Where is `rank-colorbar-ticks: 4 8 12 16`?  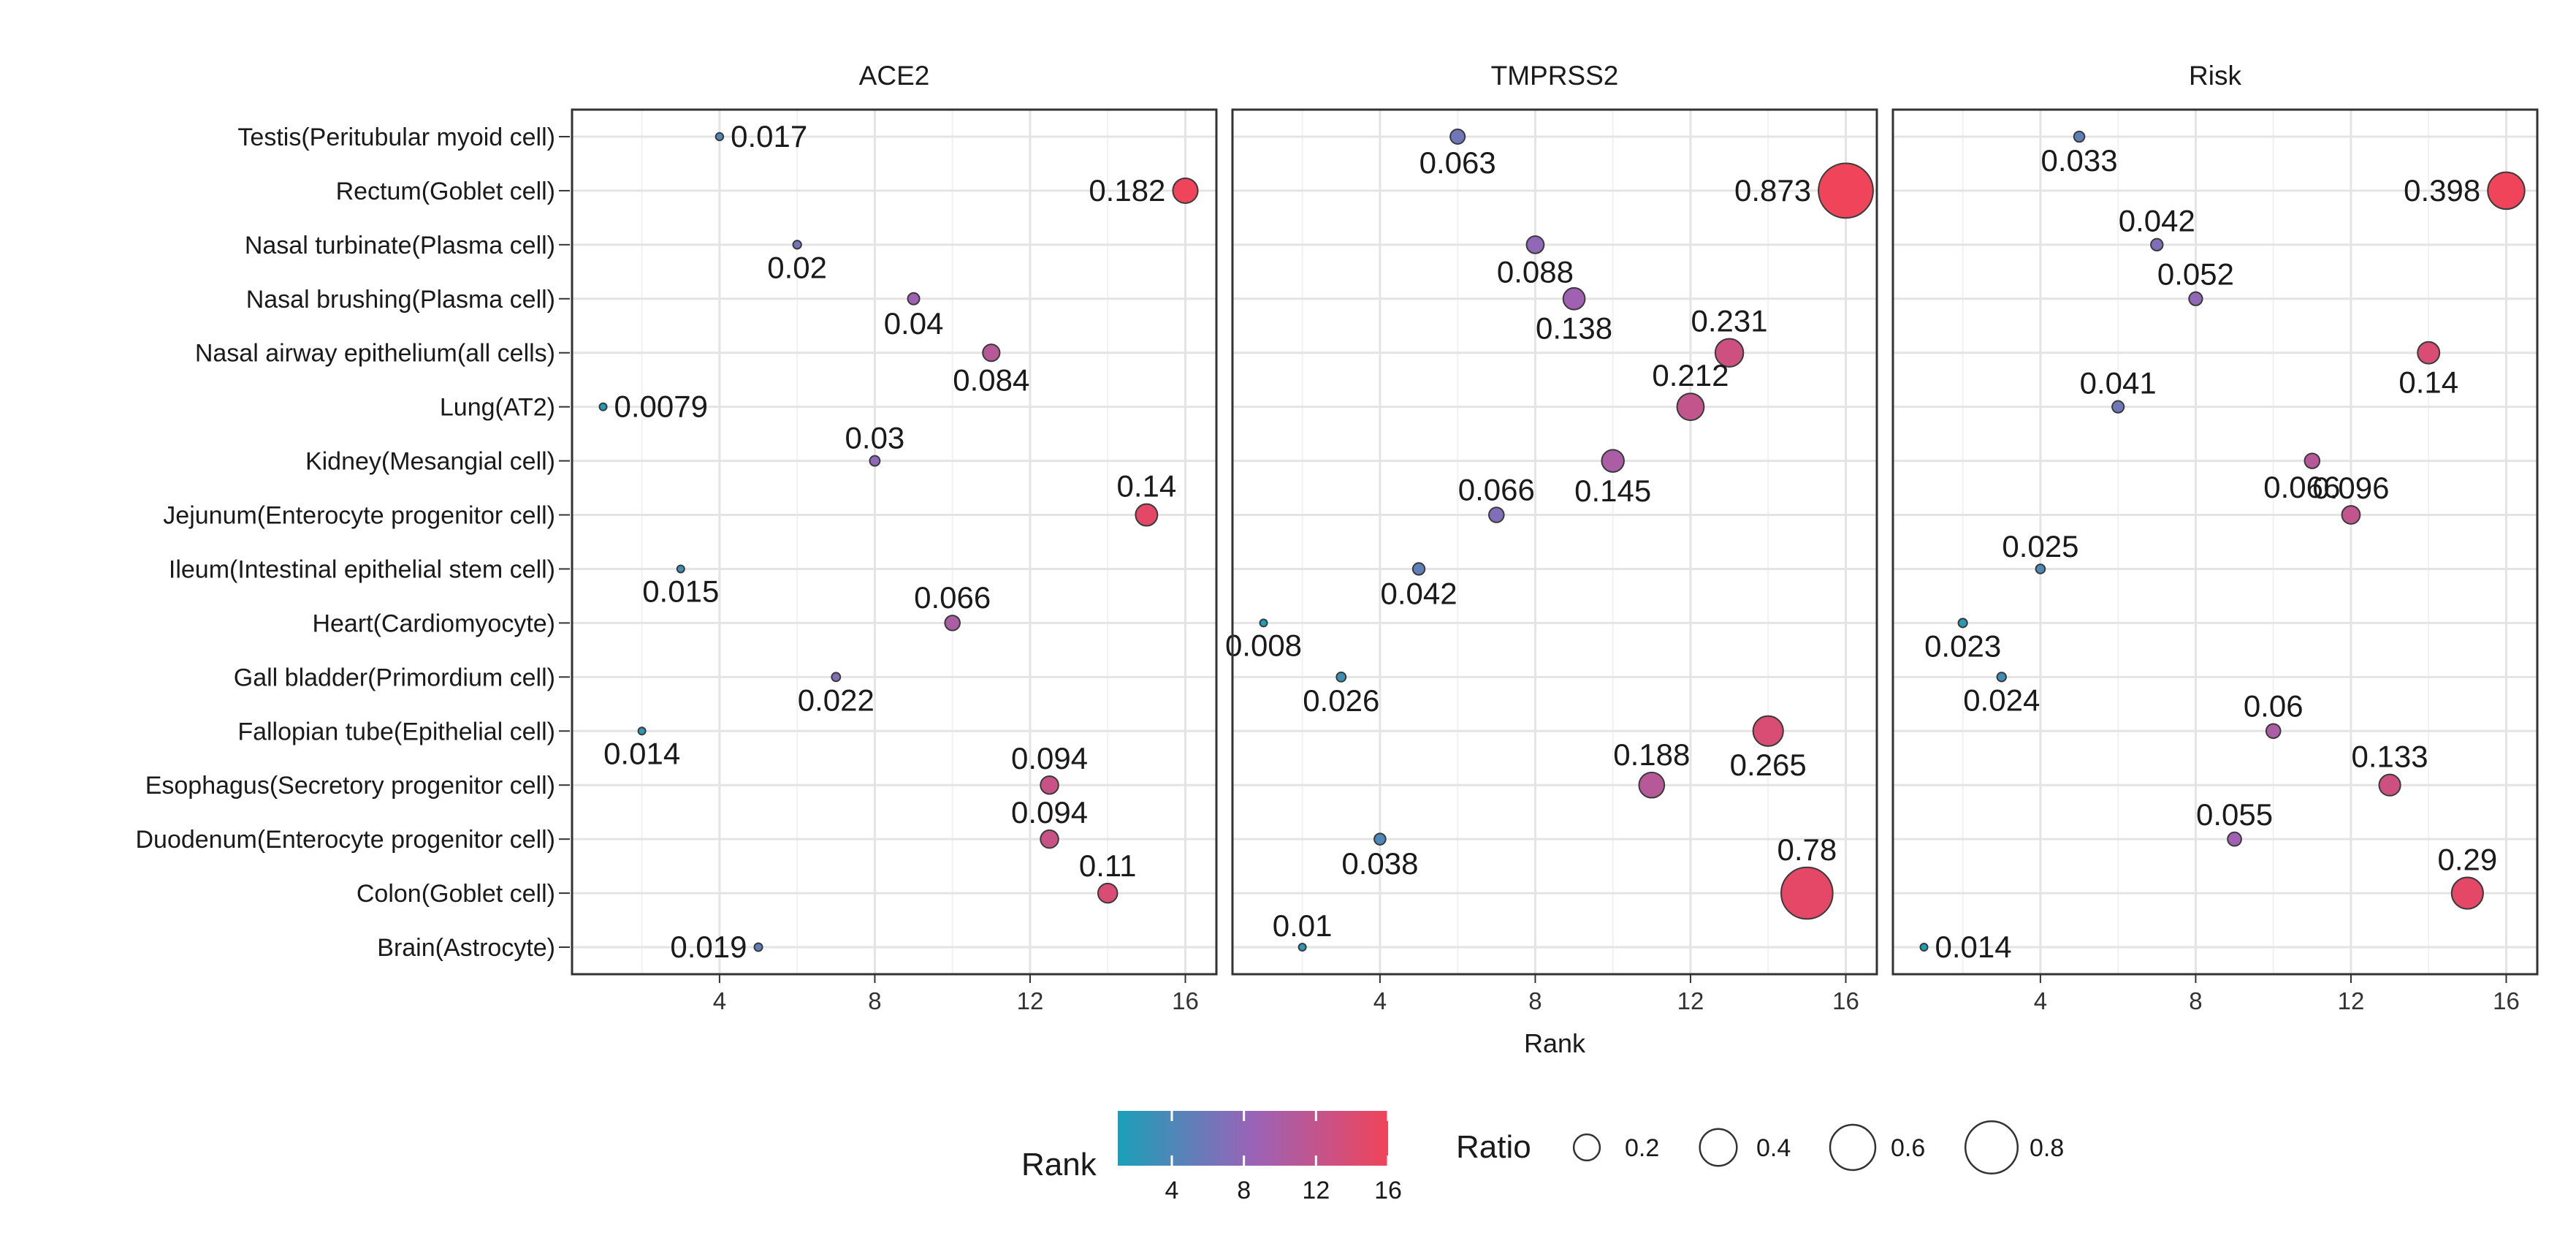 rank-colorbar-ticks: 4 8 12 16 is located at coordinates (1284, 1157).